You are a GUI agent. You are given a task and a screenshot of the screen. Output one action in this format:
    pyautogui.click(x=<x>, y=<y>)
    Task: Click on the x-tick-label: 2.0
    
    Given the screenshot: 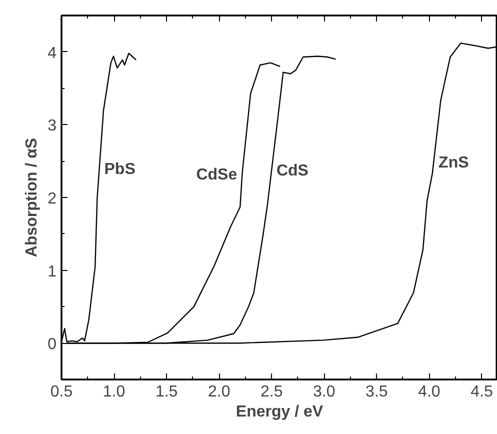 What is the action you would take?
    pyautogui.click(x=219, y=392)
    